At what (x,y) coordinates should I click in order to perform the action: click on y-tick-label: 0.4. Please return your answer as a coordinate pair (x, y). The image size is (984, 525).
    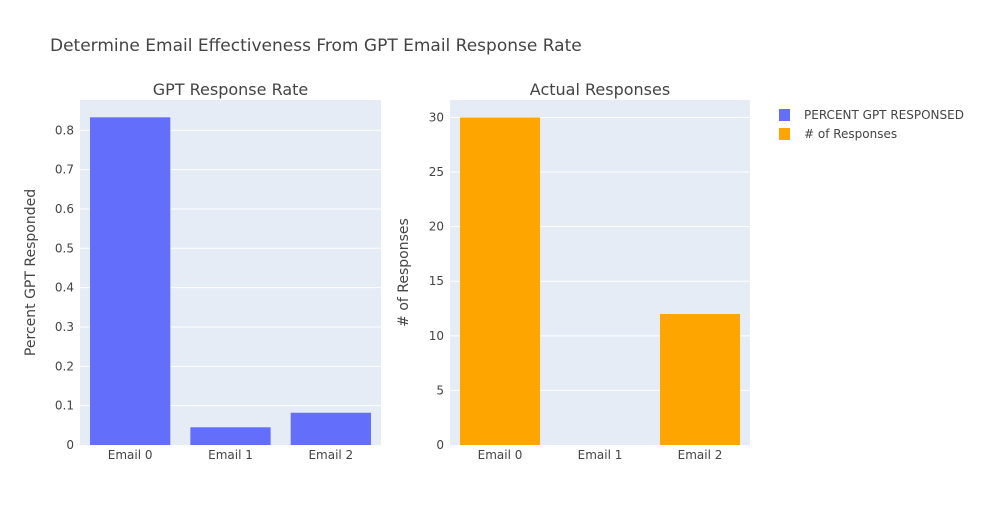
    Looking at the image, I should click on (64, 288).